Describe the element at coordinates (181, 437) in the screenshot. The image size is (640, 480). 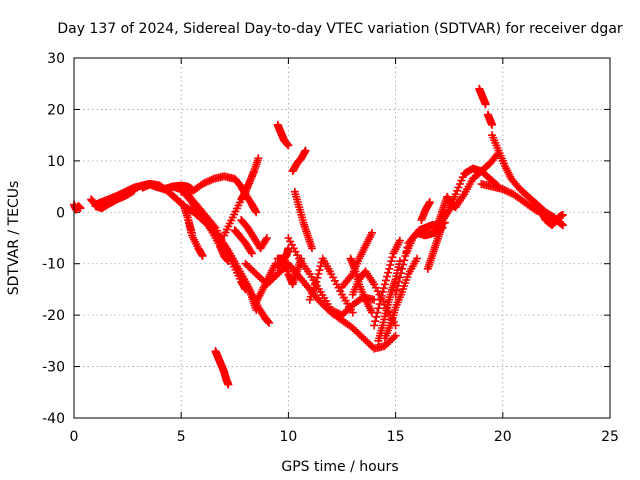
I see `x-tick-label: 5` at that location.